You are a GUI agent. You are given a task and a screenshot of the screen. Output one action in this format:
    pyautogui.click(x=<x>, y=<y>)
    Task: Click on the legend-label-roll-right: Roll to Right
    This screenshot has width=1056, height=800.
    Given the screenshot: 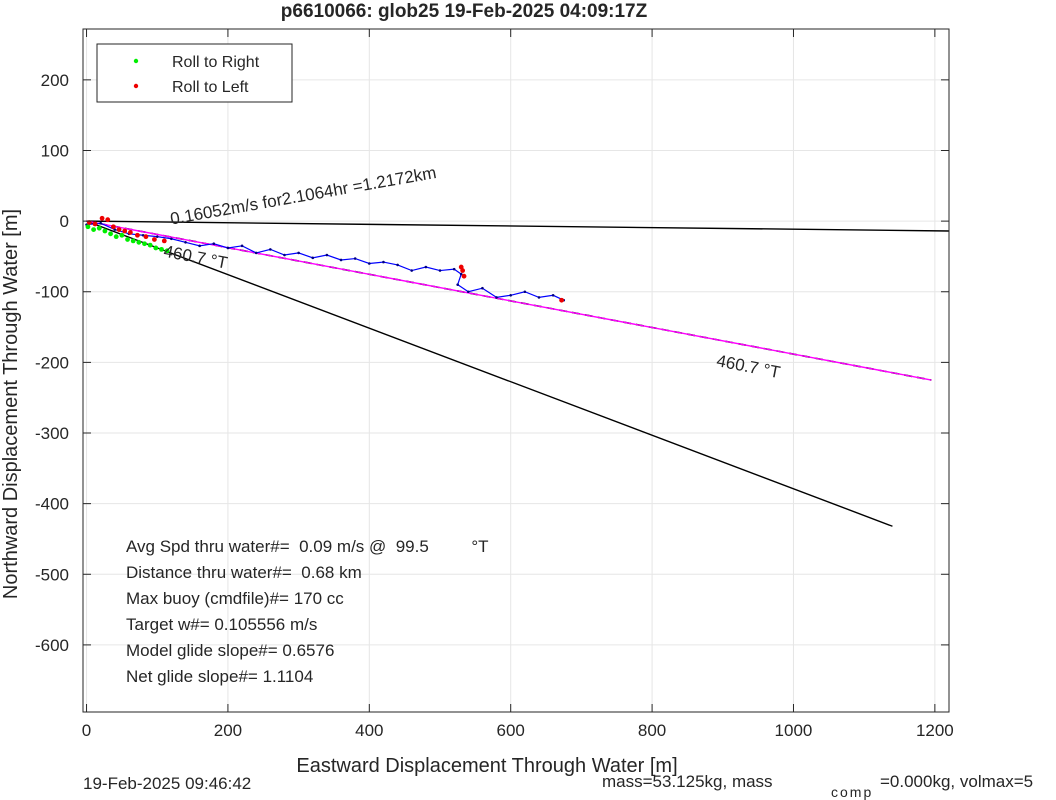 What is the action you would take?
    pyautogui.click(x=216, y=62)
    